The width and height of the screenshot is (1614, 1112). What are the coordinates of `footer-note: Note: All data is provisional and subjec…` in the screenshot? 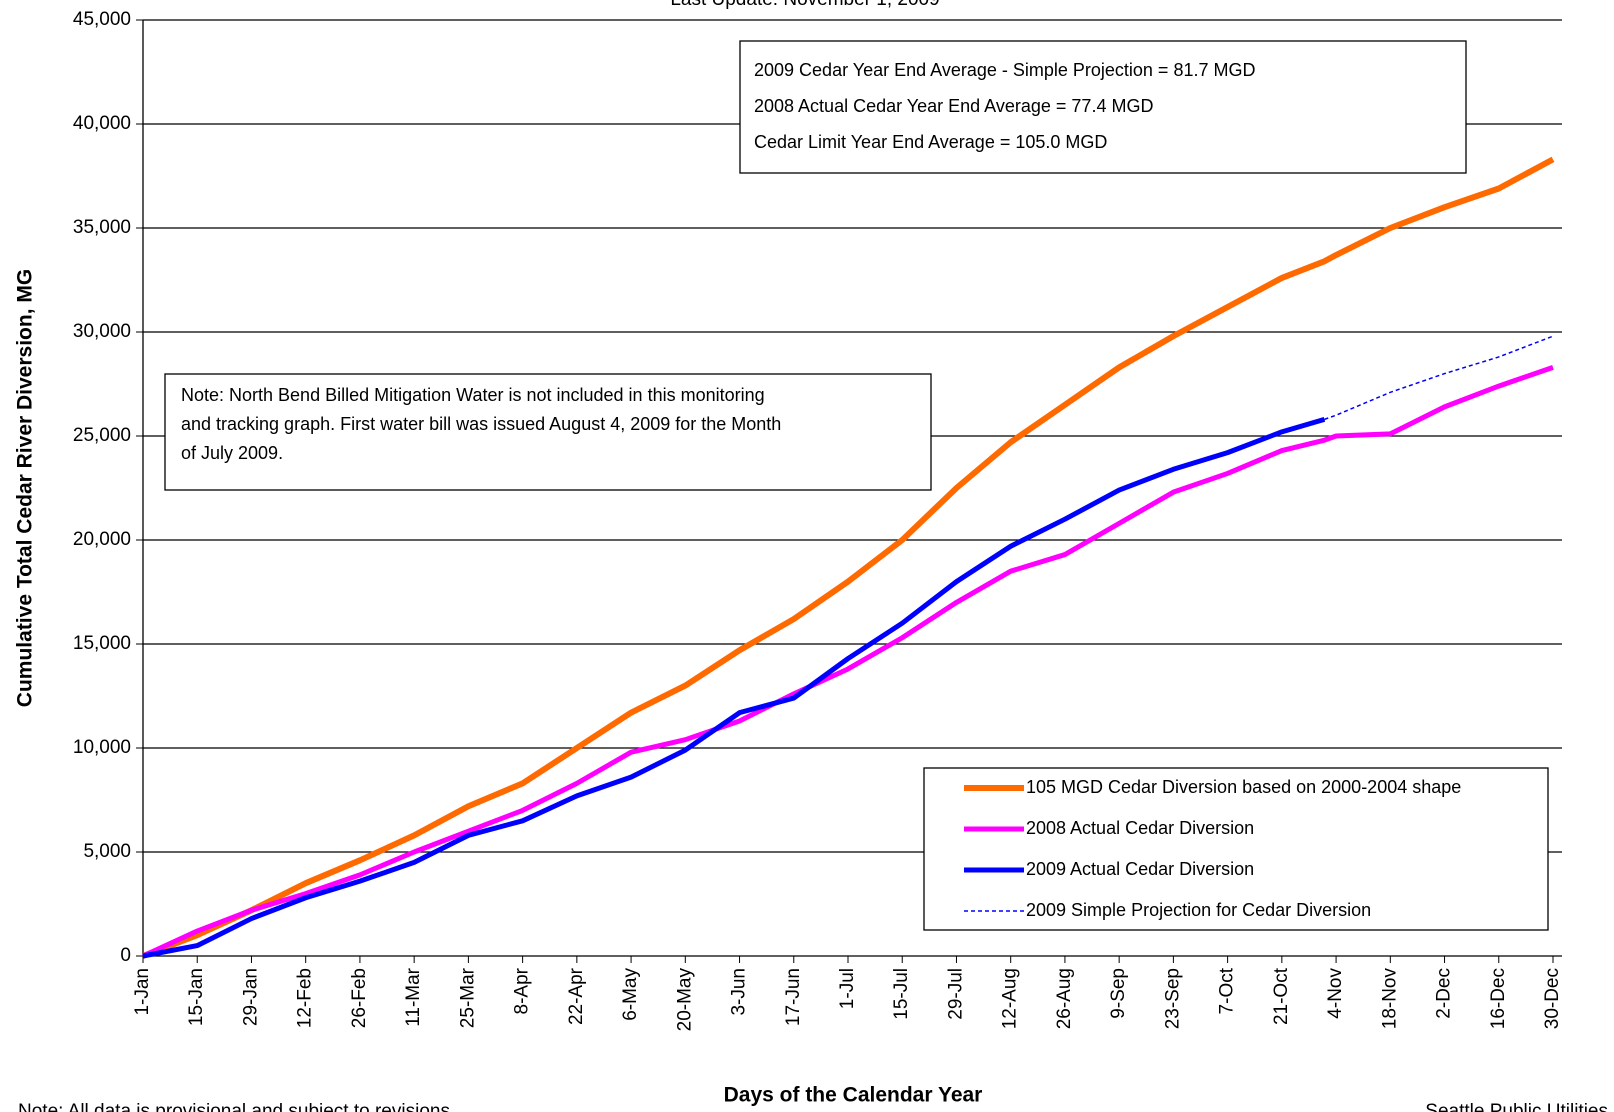 It's located at (236, 1106).